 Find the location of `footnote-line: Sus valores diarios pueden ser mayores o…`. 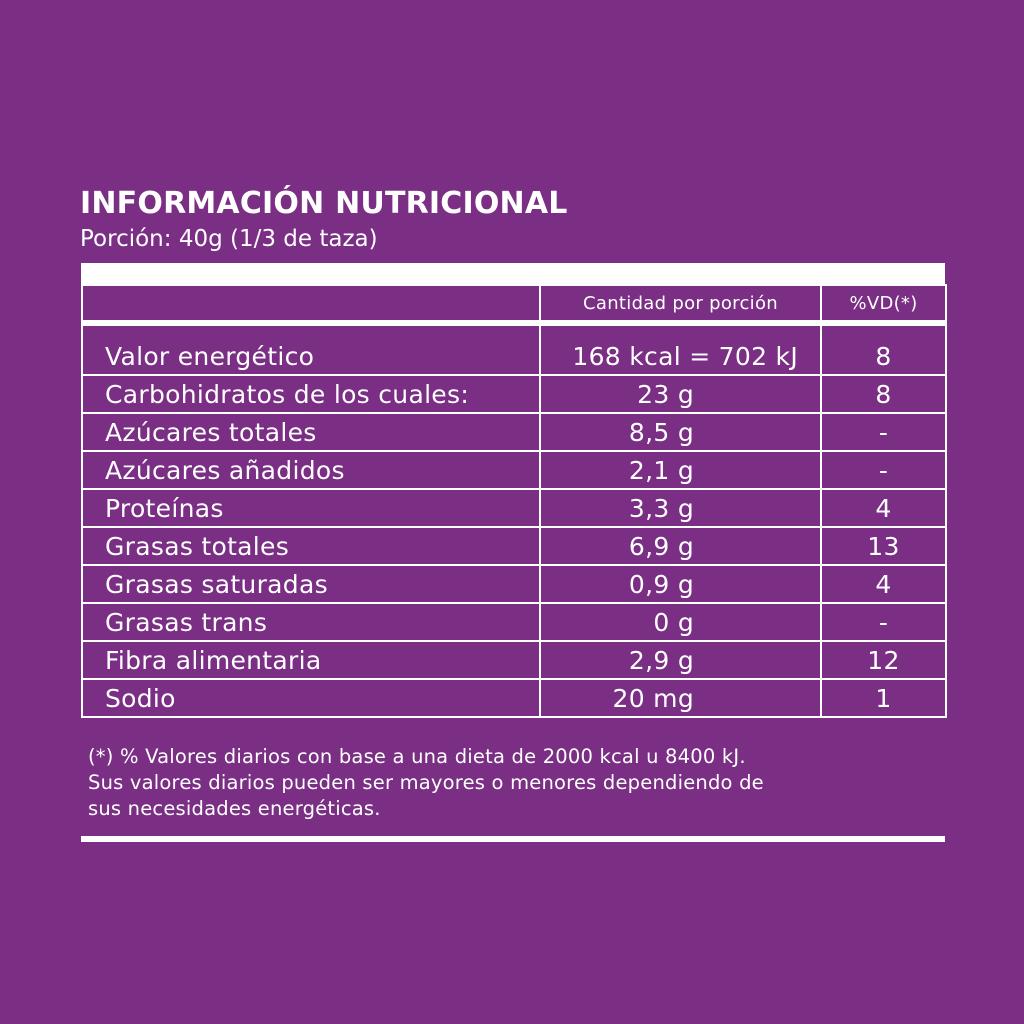

footnote-line: Sus valores diarios pueden ser mayores o… is located at coordinates (426, 782).